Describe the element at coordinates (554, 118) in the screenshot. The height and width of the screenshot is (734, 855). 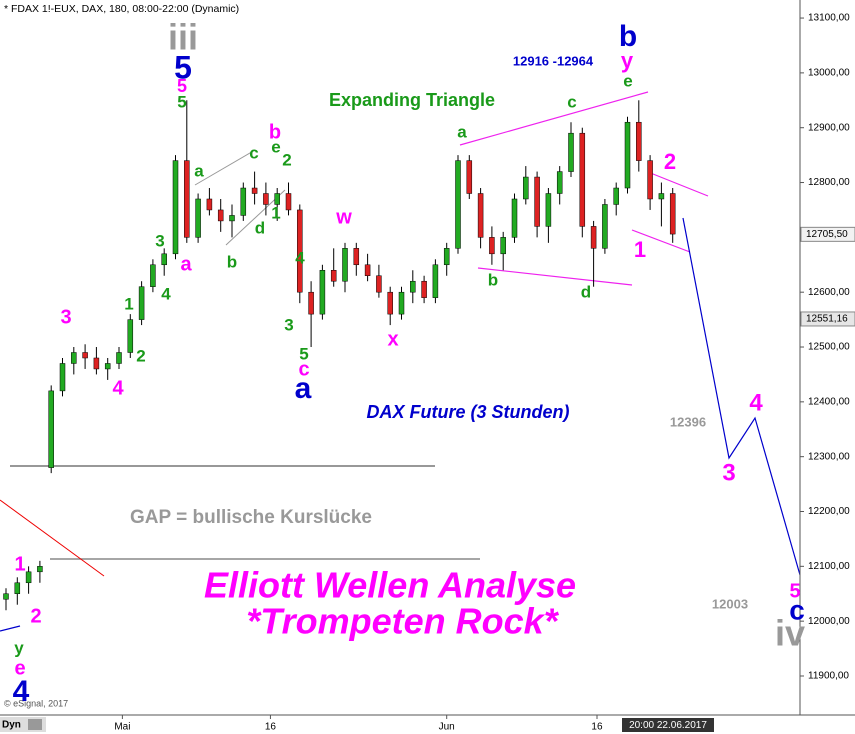
I see `triangle-line` at that location.